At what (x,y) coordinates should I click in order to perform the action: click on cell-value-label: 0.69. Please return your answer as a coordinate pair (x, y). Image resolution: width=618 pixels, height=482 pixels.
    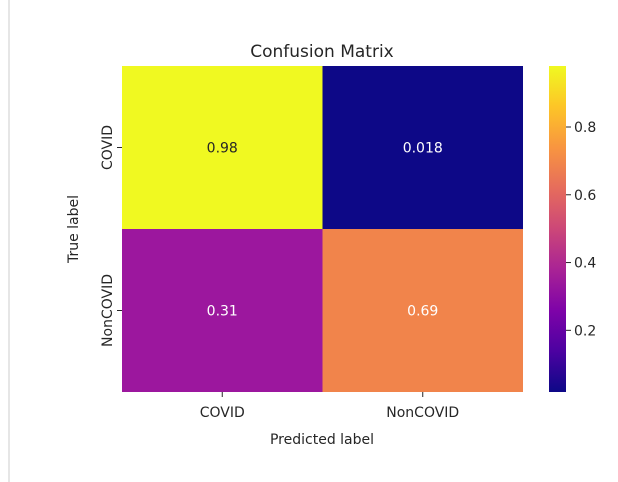
    Looking at the image, I should click on (422, 312).